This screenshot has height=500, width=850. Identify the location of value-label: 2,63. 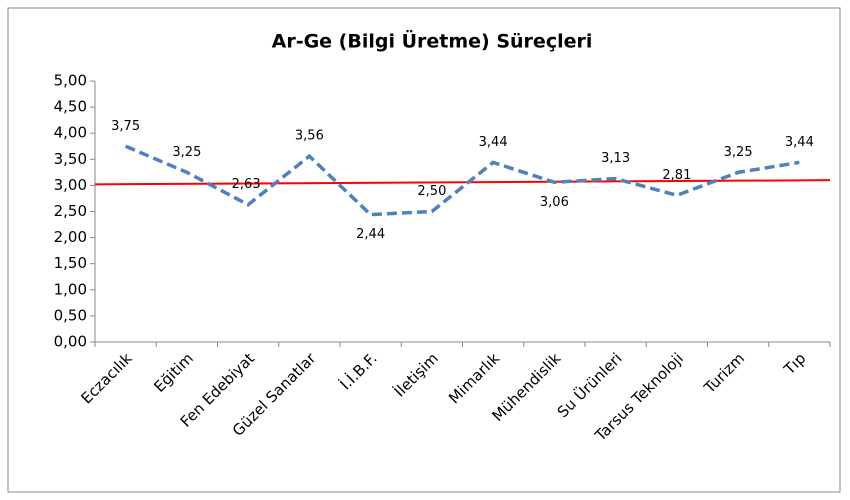
(246, 184).